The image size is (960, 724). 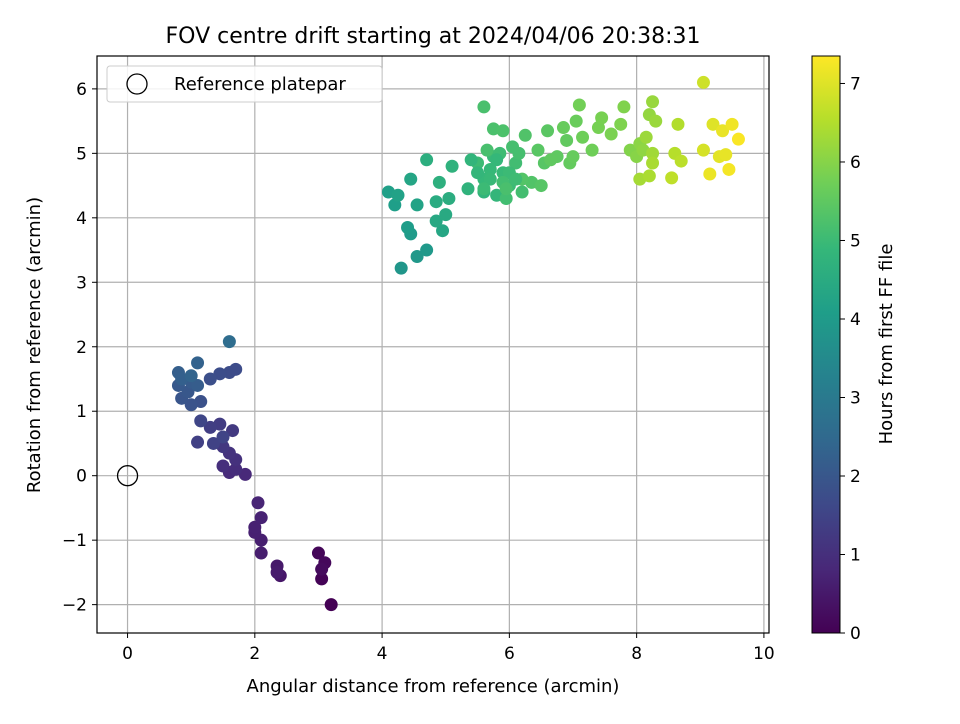 I want to click on legend: Reference platepar, so click(x=244, y=84).